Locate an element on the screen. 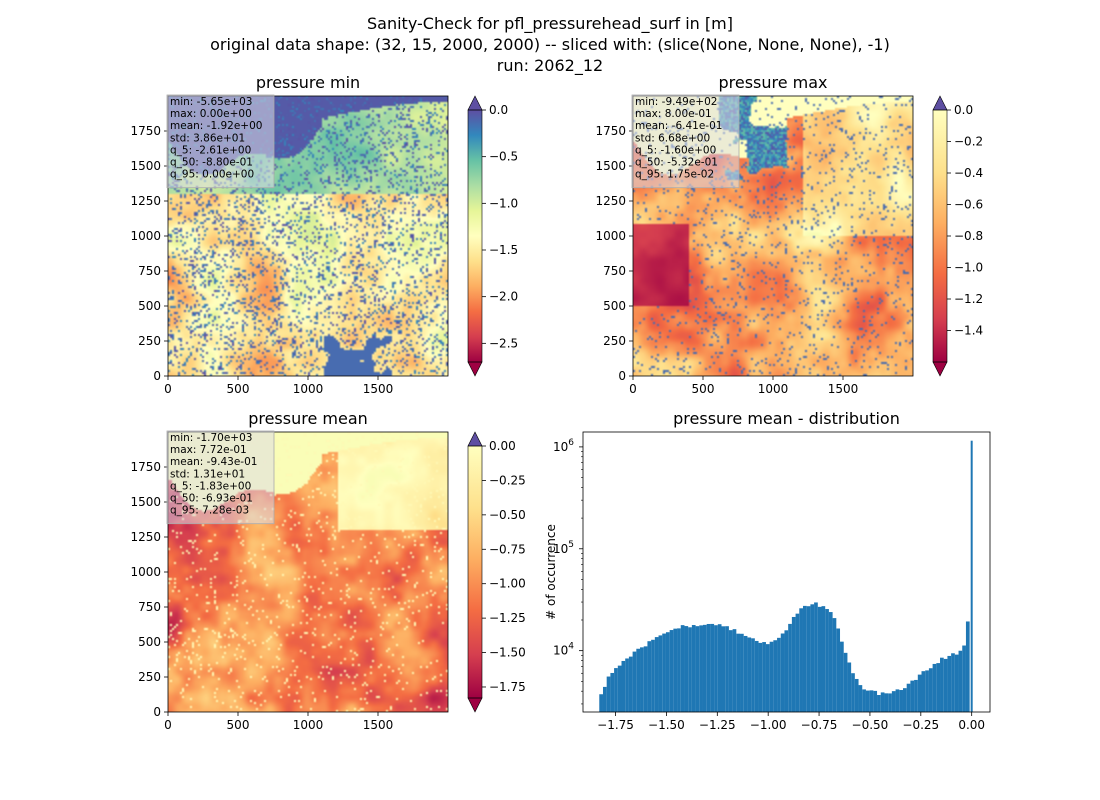 The image size is (1100, 800). x-tick-label: 1500 is located at coordinates (378, 725).